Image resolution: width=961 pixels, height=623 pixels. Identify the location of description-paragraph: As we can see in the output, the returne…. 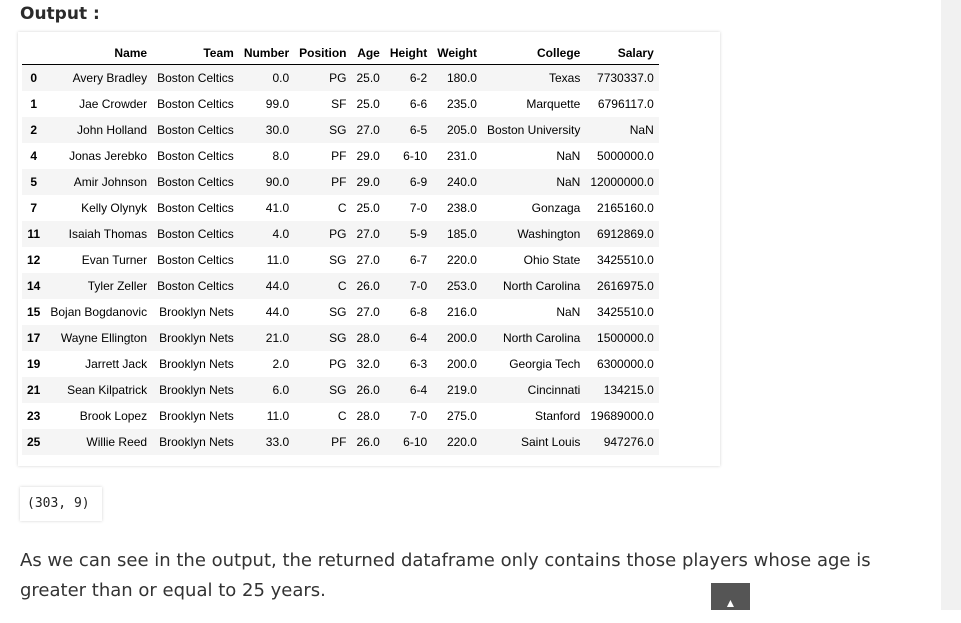
(445, 575).